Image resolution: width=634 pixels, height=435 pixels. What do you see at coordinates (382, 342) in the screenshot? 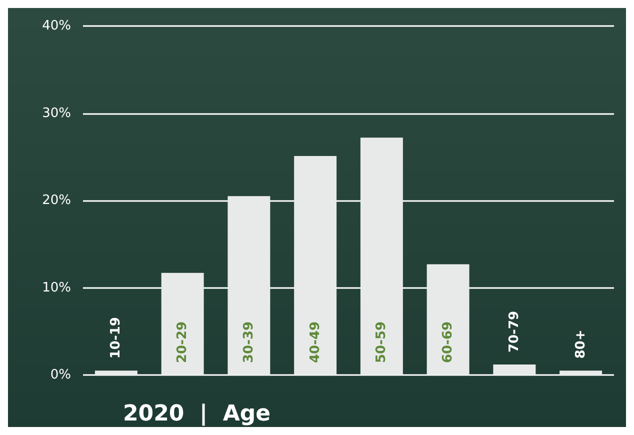
I see `x-tick-label: 50-59` at bounding box center [382, 342].